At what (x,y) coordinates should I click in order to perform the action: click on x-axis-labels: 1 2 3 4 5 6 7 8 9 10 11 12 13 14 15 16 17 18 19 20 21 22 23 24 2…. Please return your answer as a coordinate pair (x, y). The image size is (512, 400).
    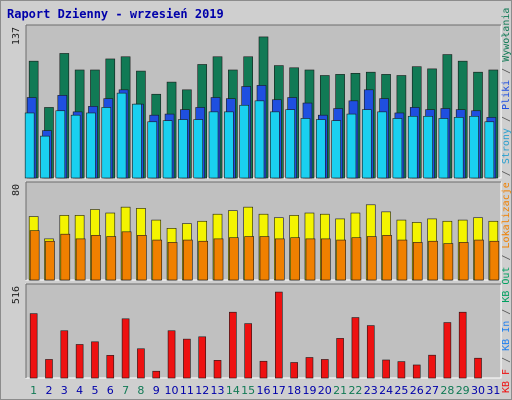
    Looking at the image, I should click on (265, 390).